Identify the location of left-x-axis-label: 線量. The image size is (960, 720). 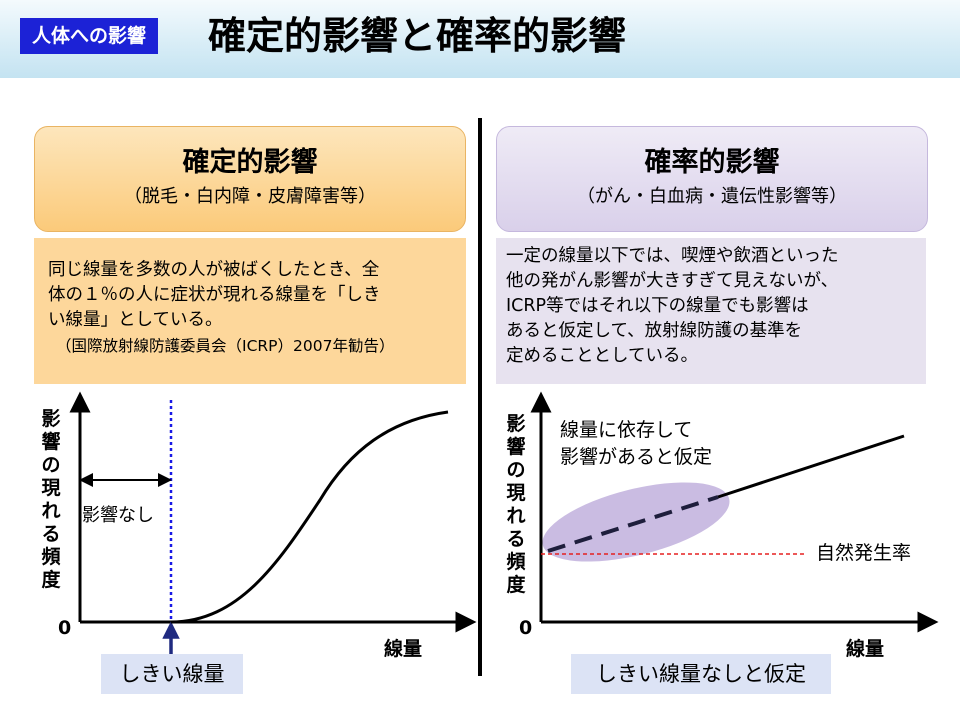
(403, 649).